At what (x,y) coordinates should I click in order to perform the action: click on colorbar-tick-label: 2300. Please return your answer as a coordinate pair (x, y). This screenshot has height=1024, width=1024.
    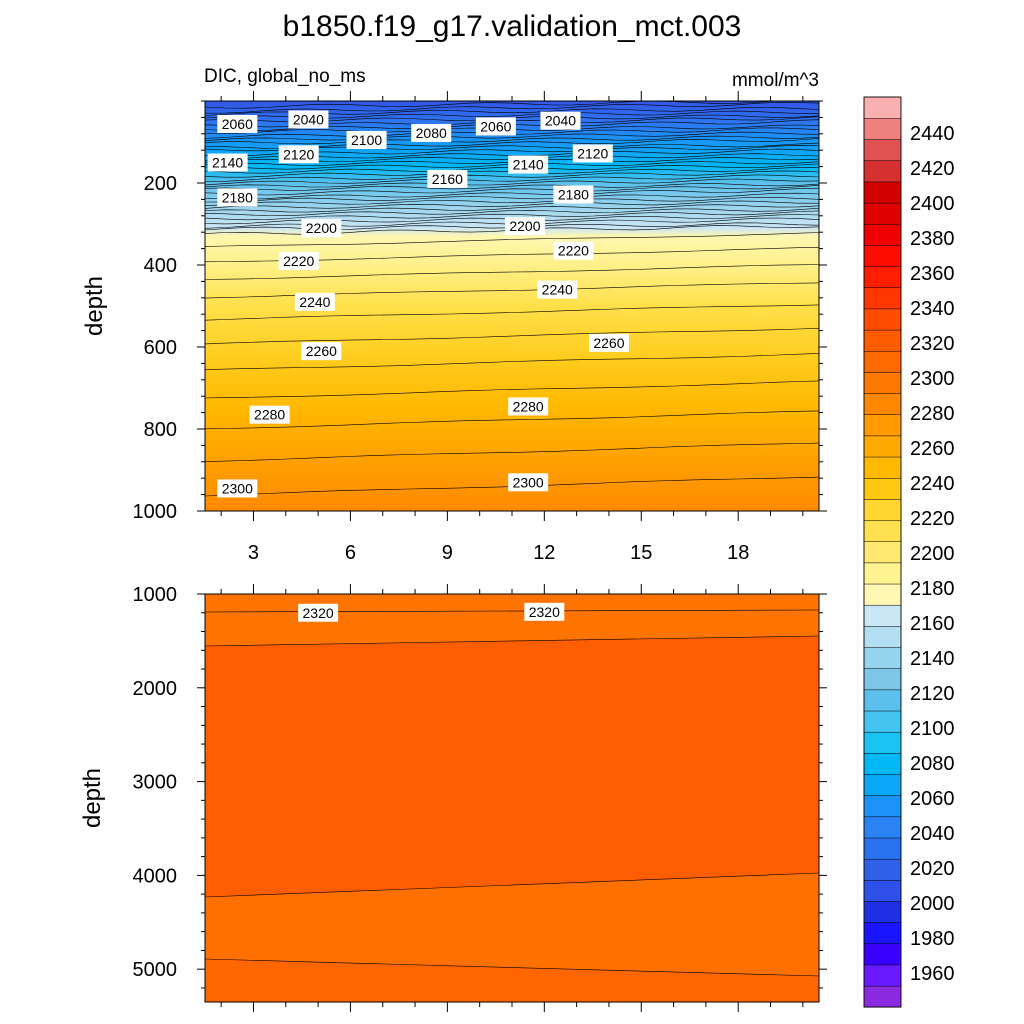
    Looking at the image, I should click on (932, 379).